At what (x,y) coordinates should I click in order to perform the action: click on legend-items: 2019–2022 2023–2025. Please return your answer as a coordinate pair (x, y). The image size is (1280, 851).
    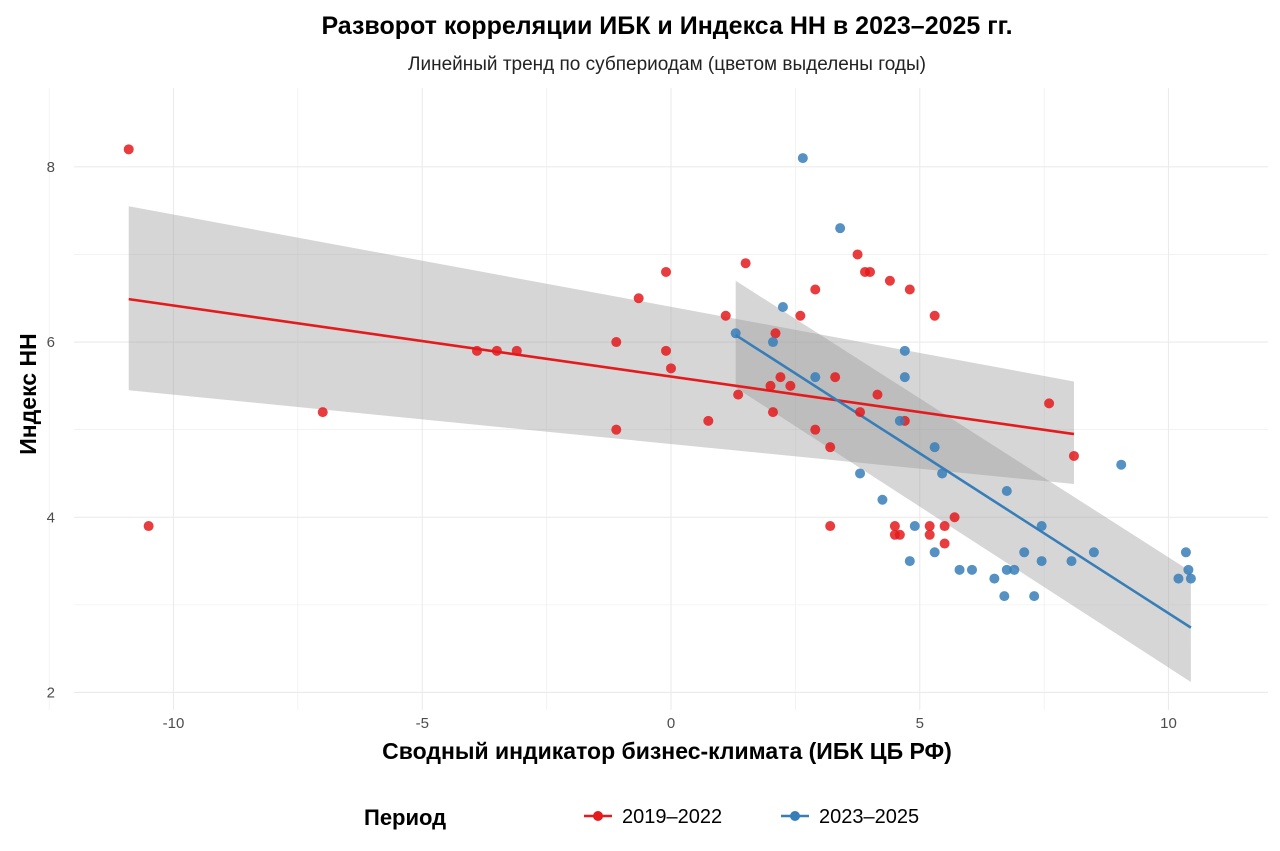
    Looking at the image, I should click on (751, 817).